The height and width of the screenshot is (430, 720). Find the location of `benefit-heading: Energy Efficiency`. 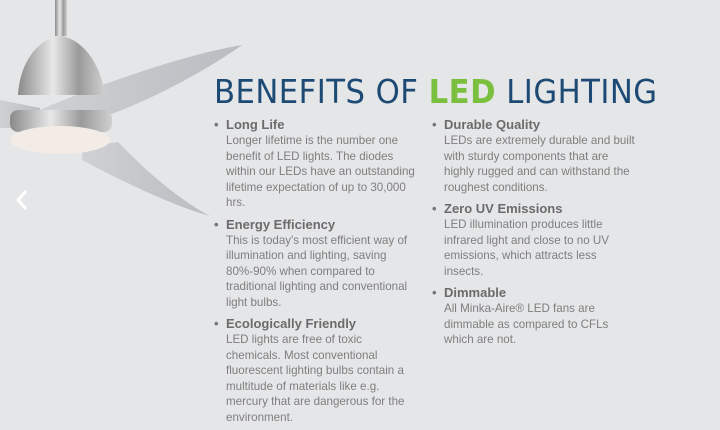

benefit-heading: Energy Efficiency is located at coordinates (316, 224).